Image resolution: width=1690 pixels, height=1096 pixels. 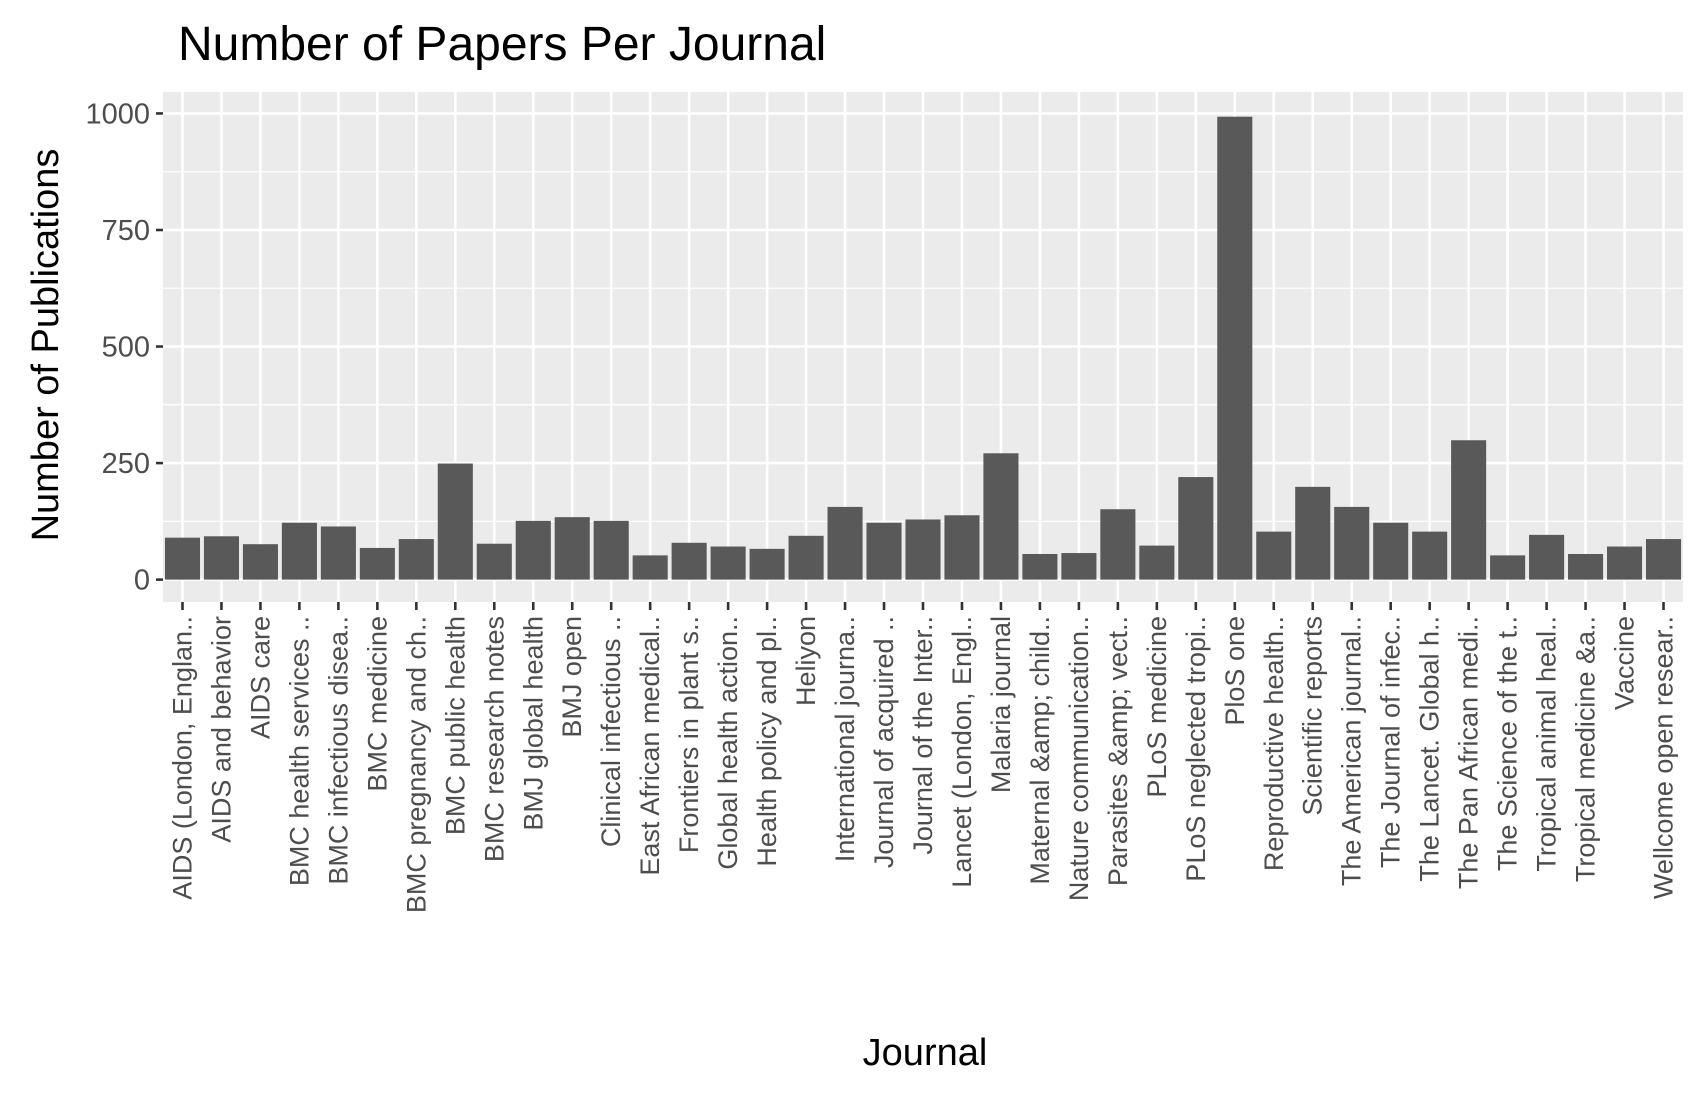 I want to click on x-tick-label: Parasites &amp; vect.., so click(x=1118, y=751).